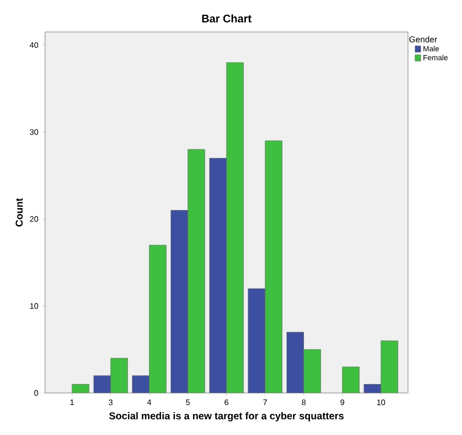 The width and height of the screenshot is (462, 435). Describe the element at coordinates (34, 132) in the screenshot. I see `y-tick-label: 30` at that location.